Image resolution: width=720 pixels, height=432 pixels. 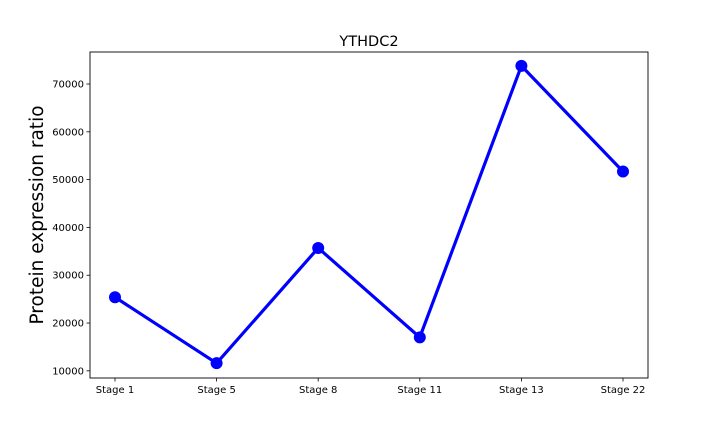 What do you see at coordinates (37, 214) in the screenshot?
I see `y-axis-label: Protein expression ratio` at bounding box center [37, 214].